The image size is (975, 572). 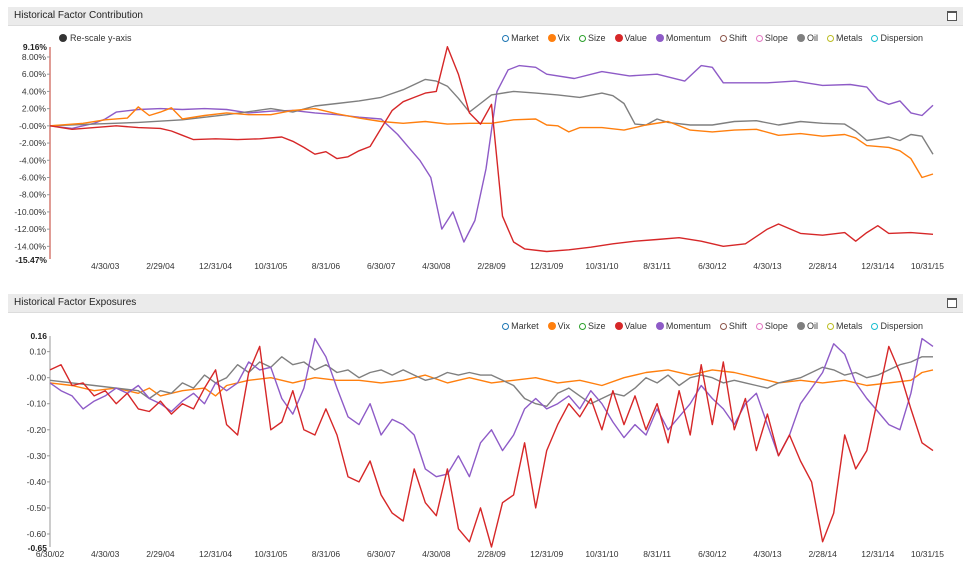 What do you see at coordinates (30, 246) in the screenshot?
I see `y-tick-label: -14.00%` at bounding box center [30, 246].